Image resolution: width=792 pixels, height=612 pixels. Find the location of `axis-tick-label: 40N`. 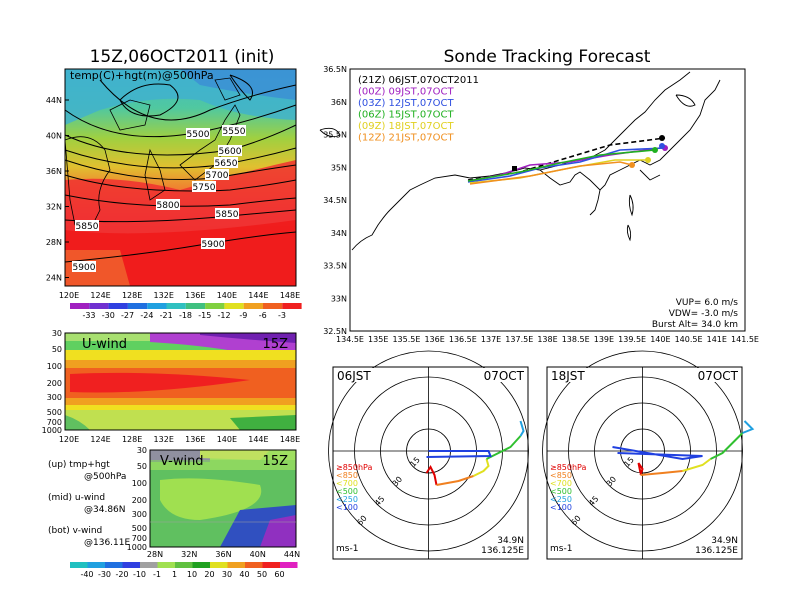

axis-tick-label: 40N is located at coordinates (258, 554).